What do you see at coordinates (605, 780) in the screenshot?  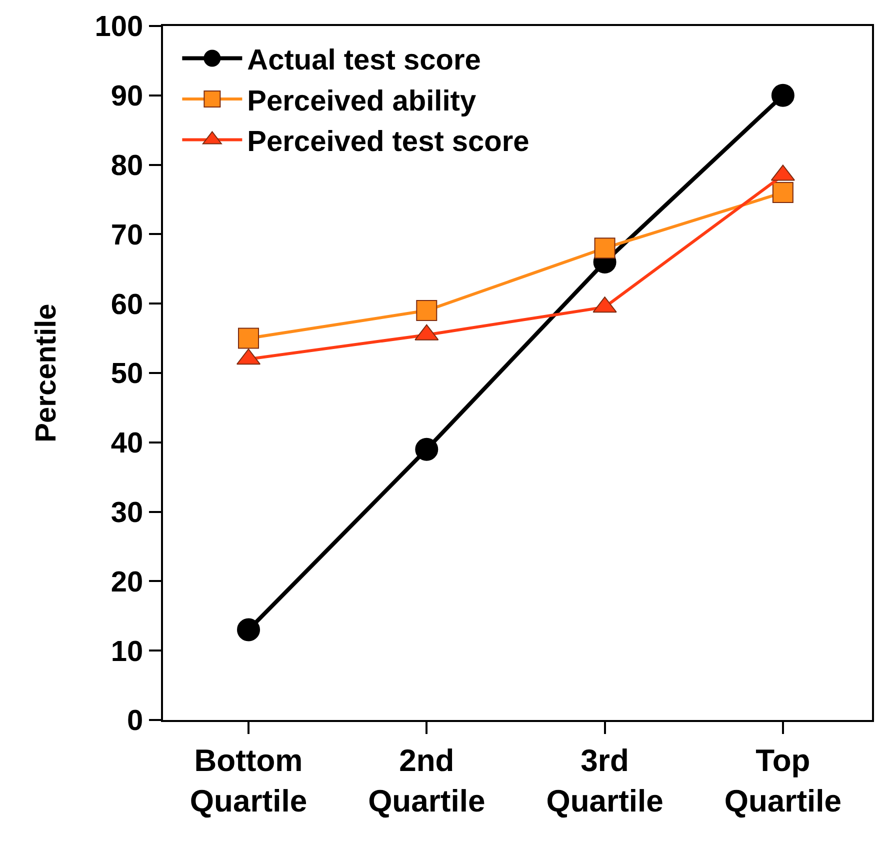 I see `x-tick-label: 3rd Quartile` at bounding box center [605, 780].